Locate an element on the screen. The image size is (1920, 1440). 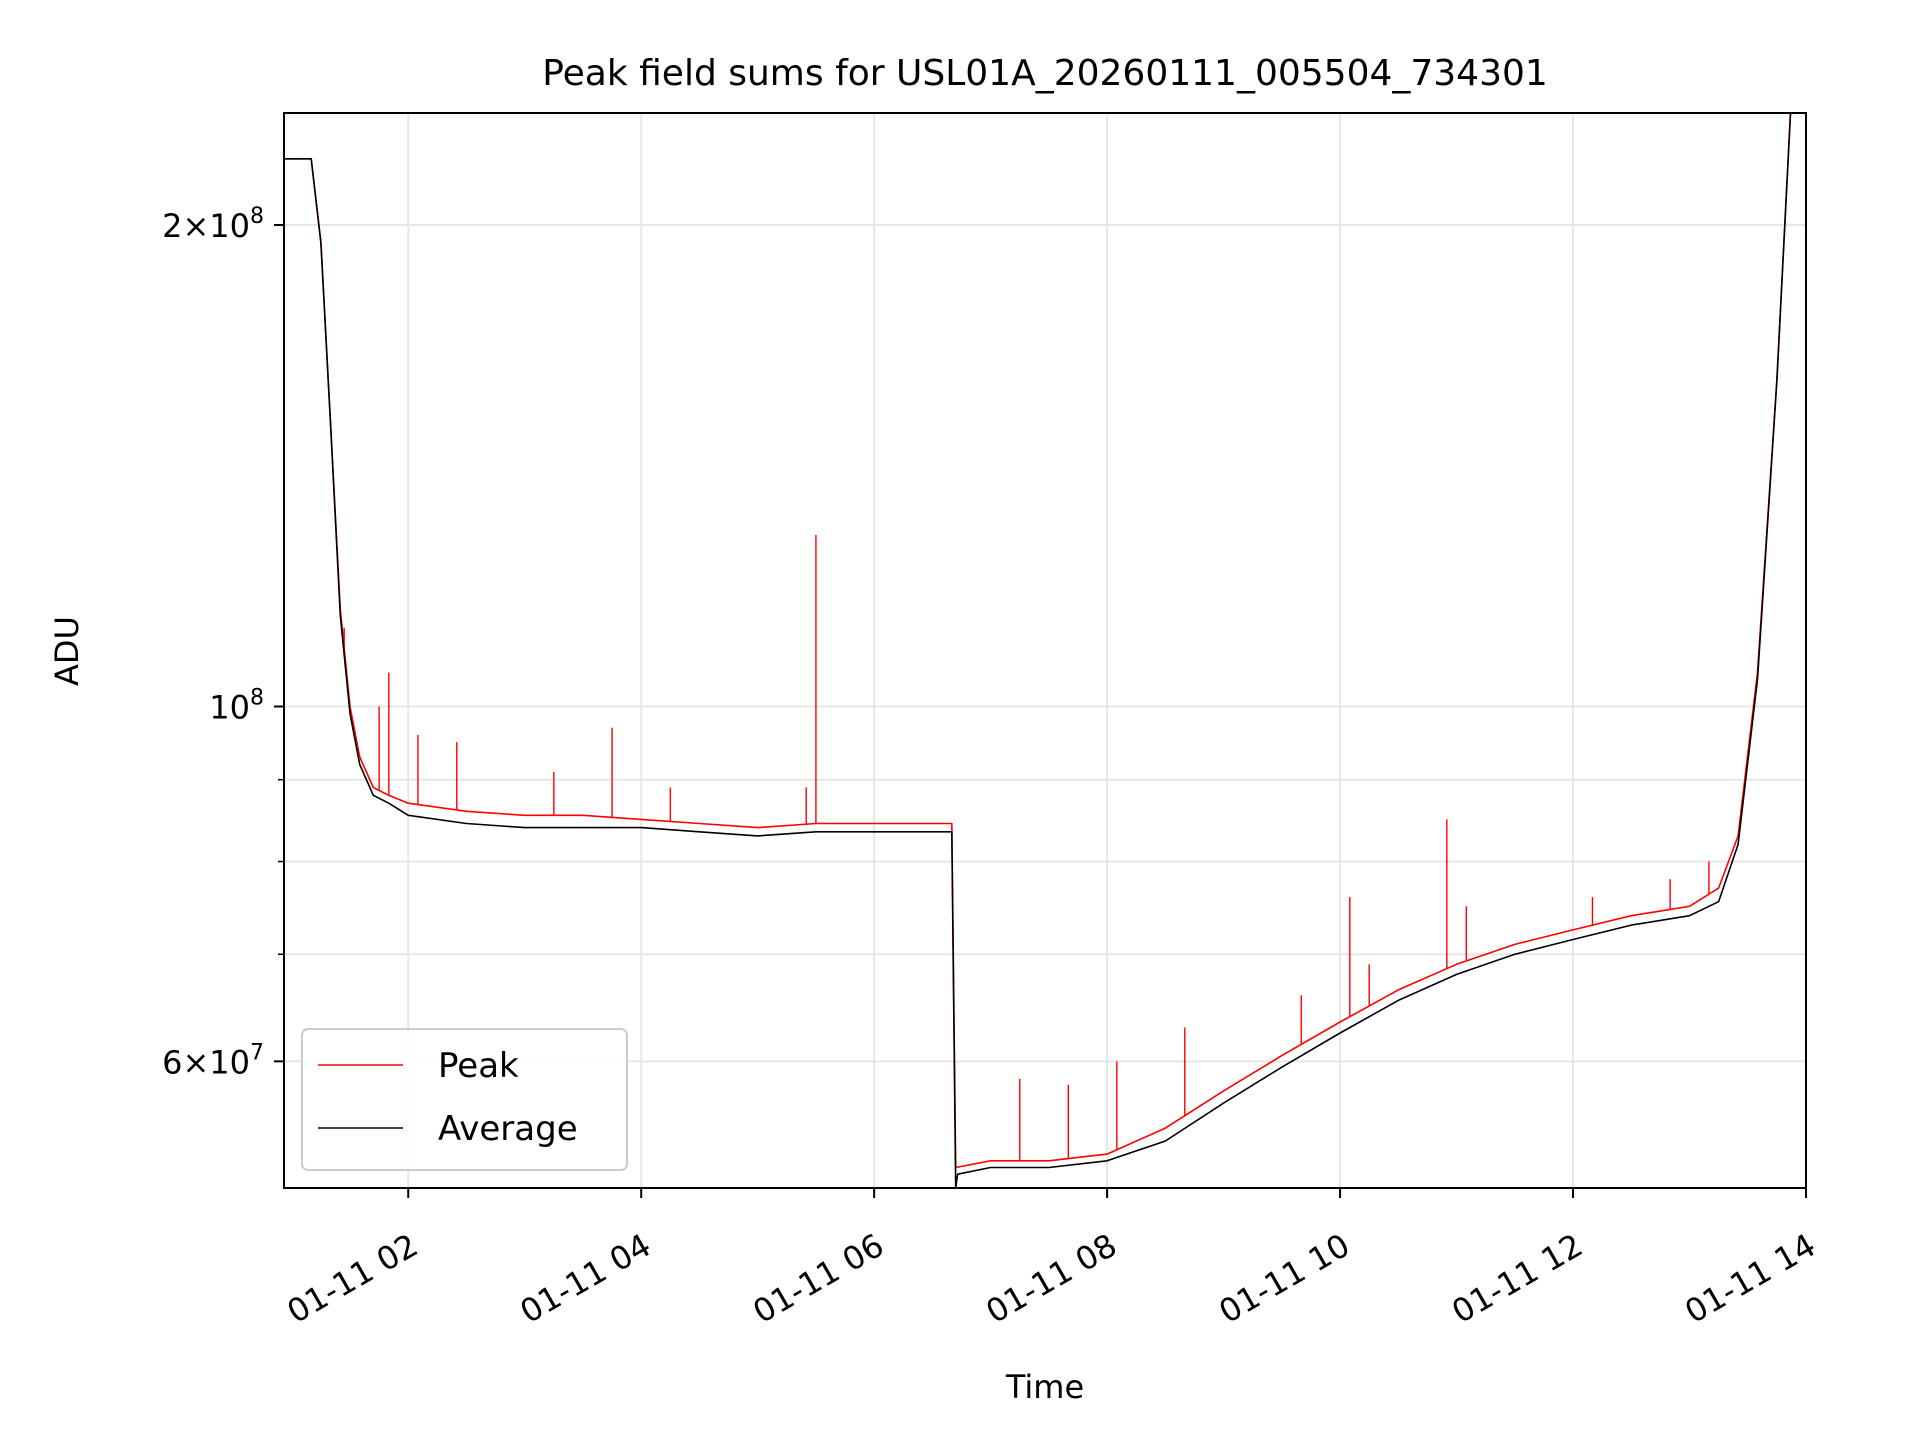
x-axis-label: Time is located at coordinates (1044, 1387).